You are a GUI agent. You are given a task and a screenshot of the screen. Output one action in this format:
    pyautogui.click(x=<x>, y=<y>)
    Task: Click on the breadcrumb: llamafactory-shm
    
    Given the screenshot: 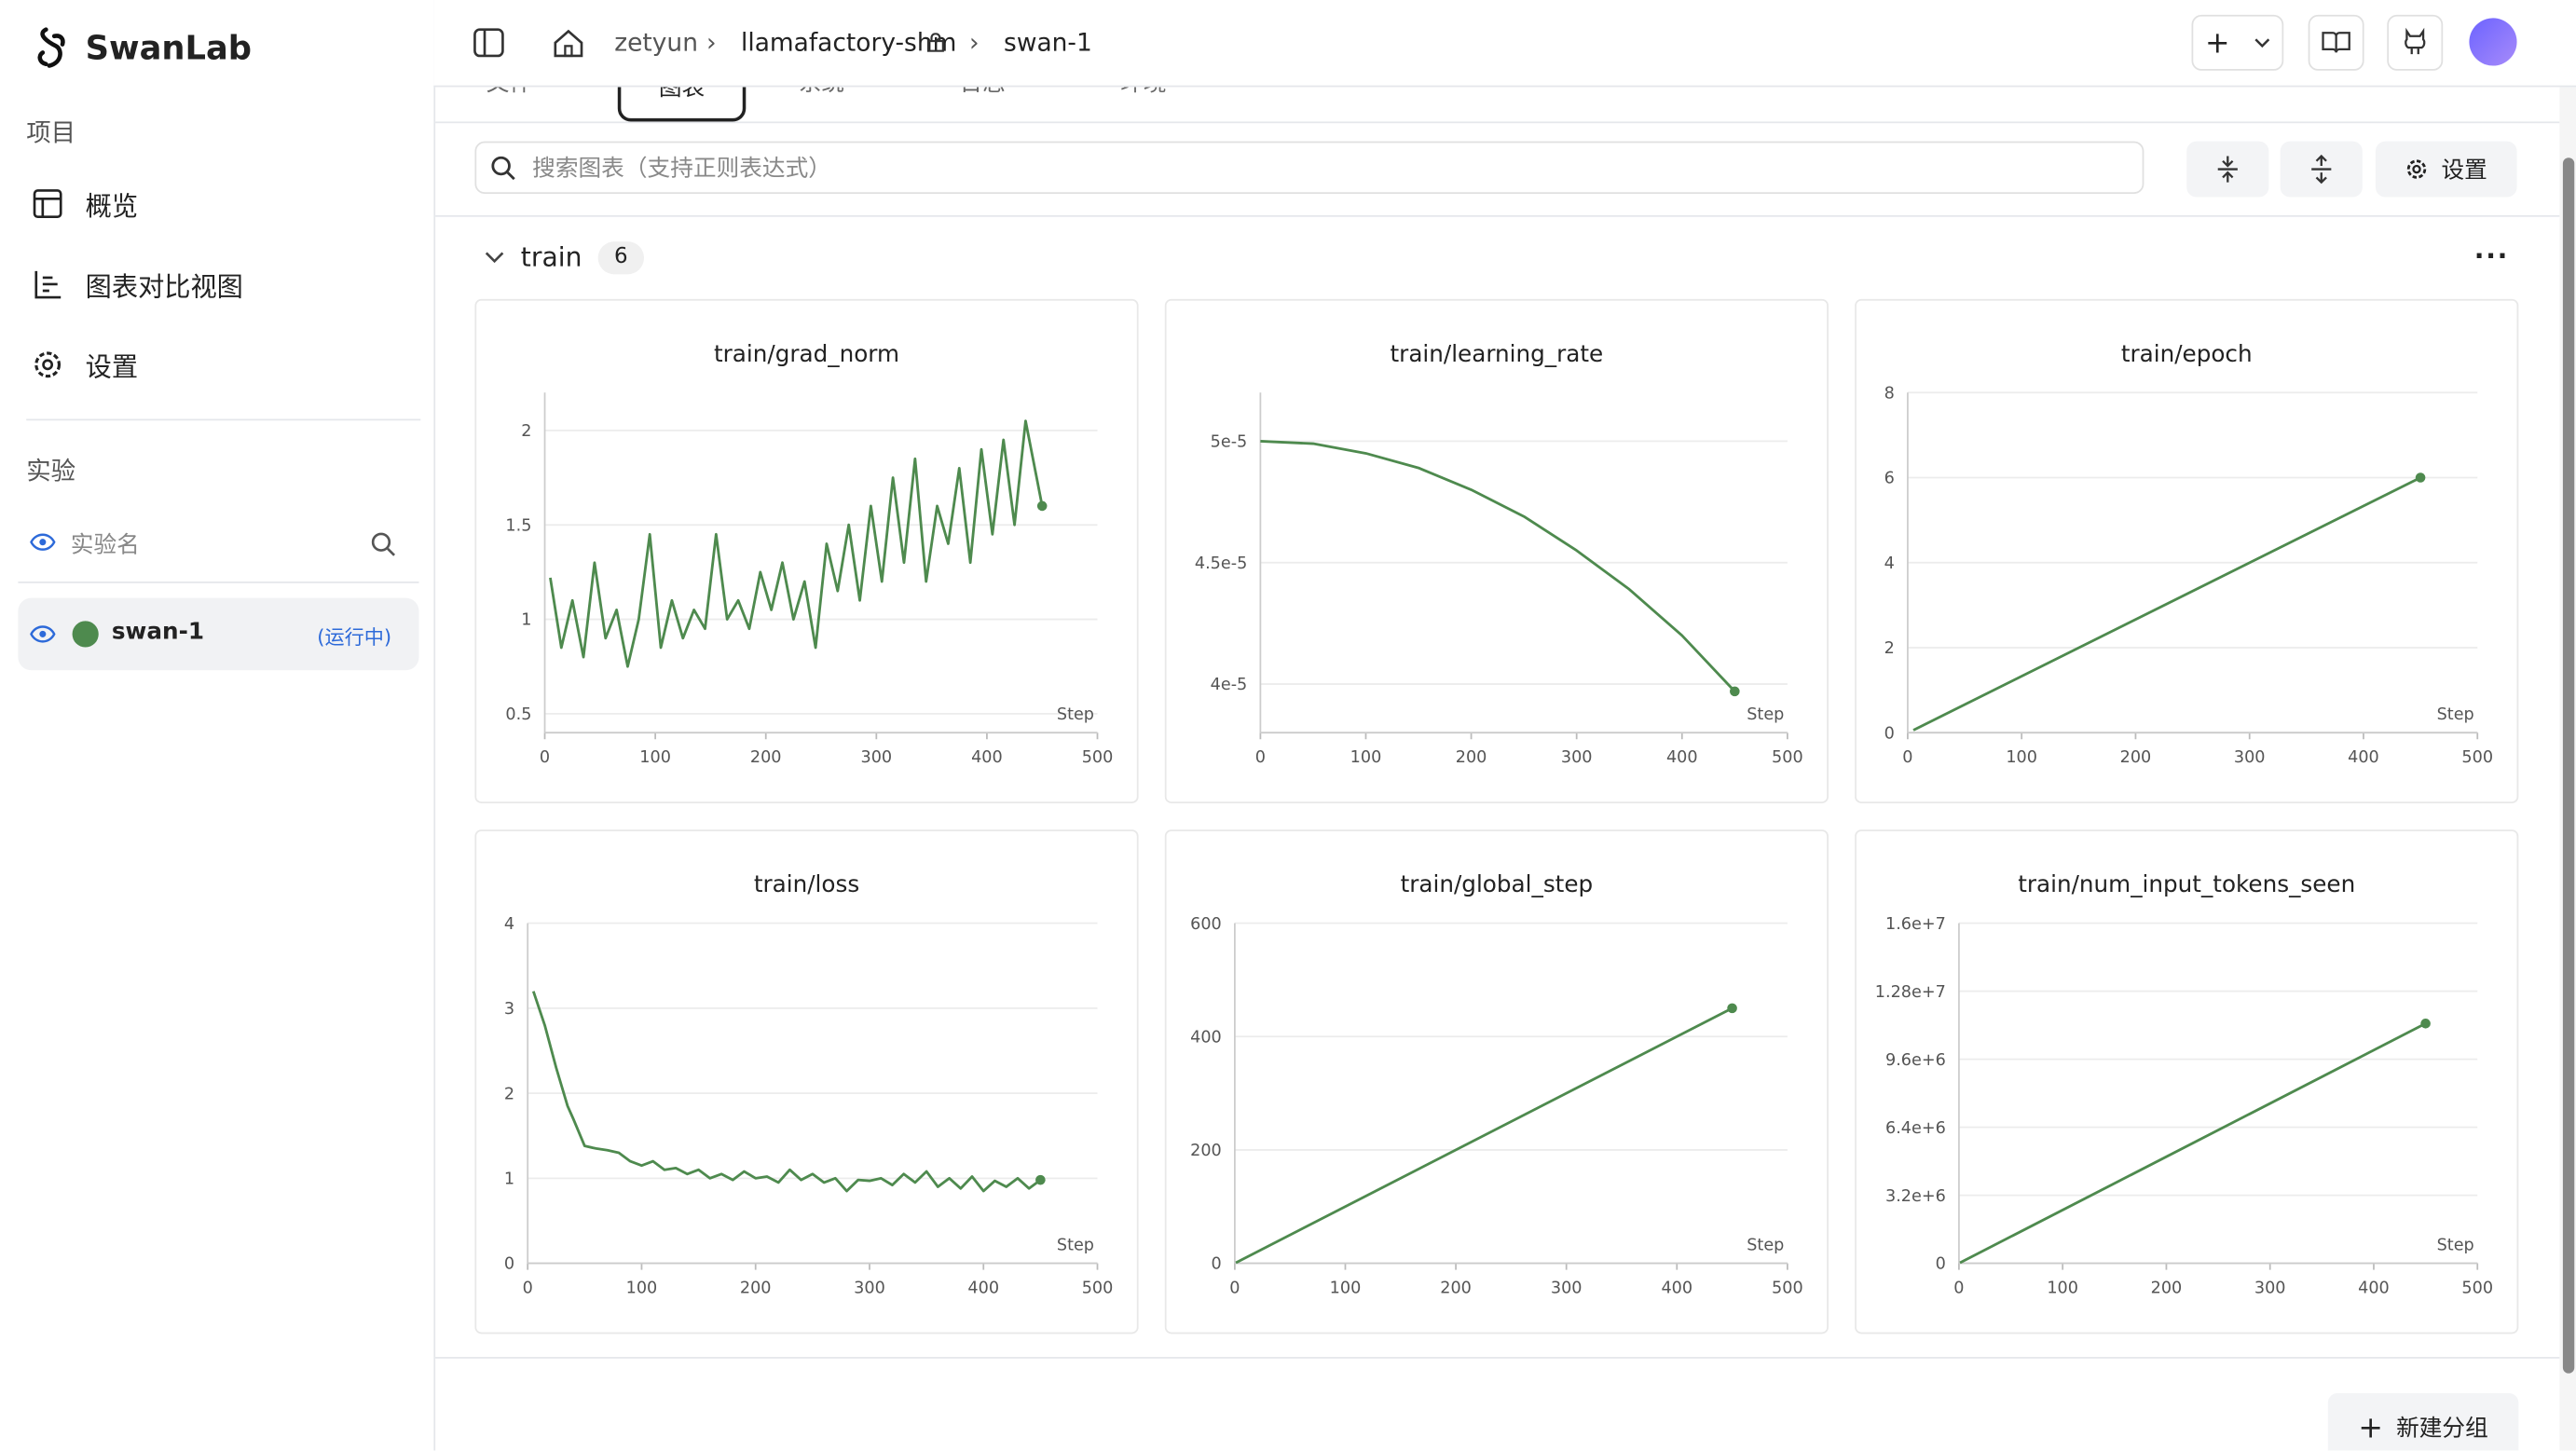 What is the action you would take?
    pyautogui.click(x=848, y=43)
    